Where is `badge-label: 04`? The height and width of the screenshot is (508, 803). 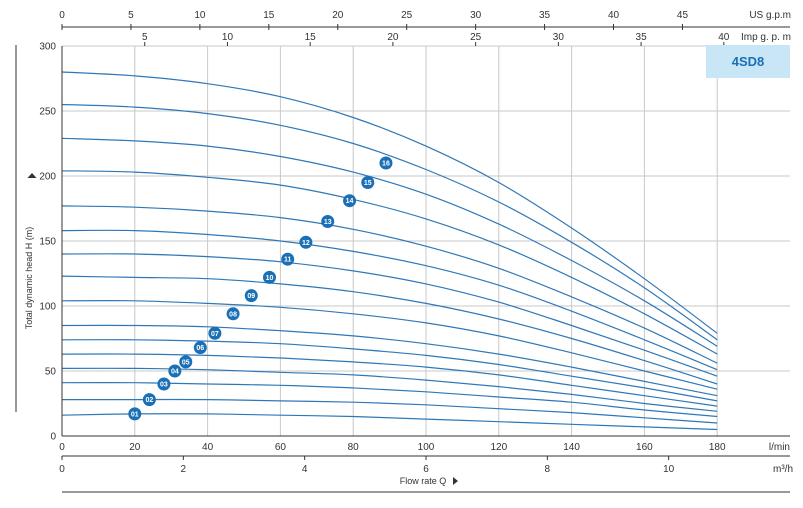 badge-label: 04 is located at coordinates (175, 372).